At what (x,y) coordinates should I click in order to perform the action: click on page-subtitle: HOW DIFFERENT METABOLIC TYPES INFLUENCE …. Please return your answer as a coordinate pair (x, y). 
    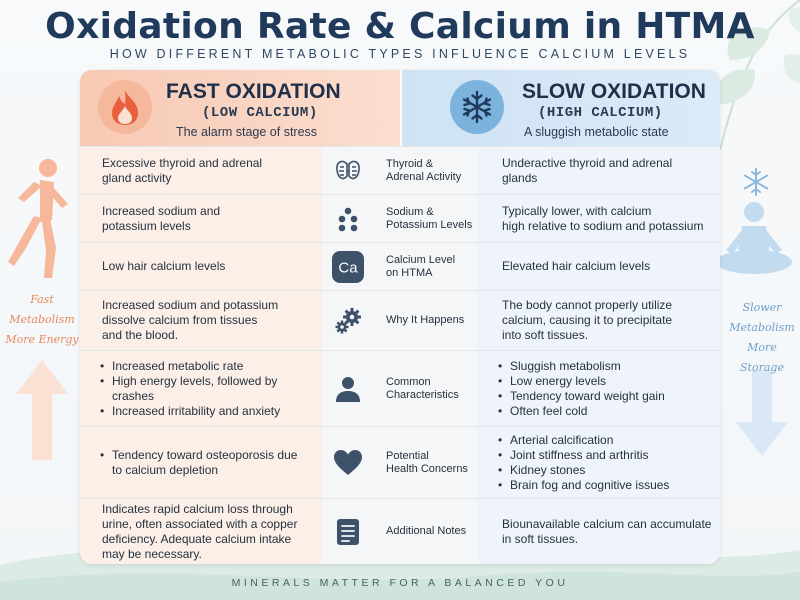
    Looking at the image, I should click on (400, 54).